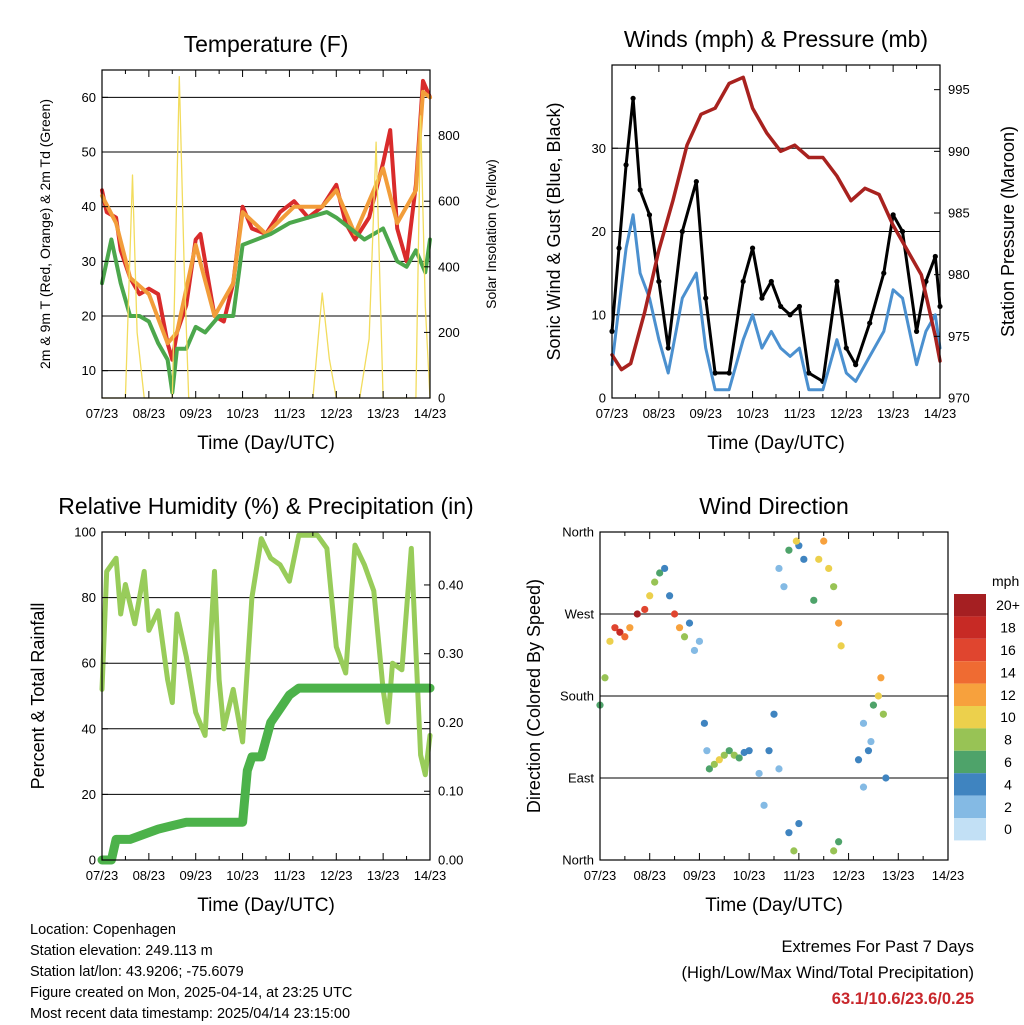 This screenshot has height=1025, width=1024. What do you see at coordinates (450, 791) in the screenshot?
I see `y-right-tick-label: 0.10` at bounding box center [450, 791].